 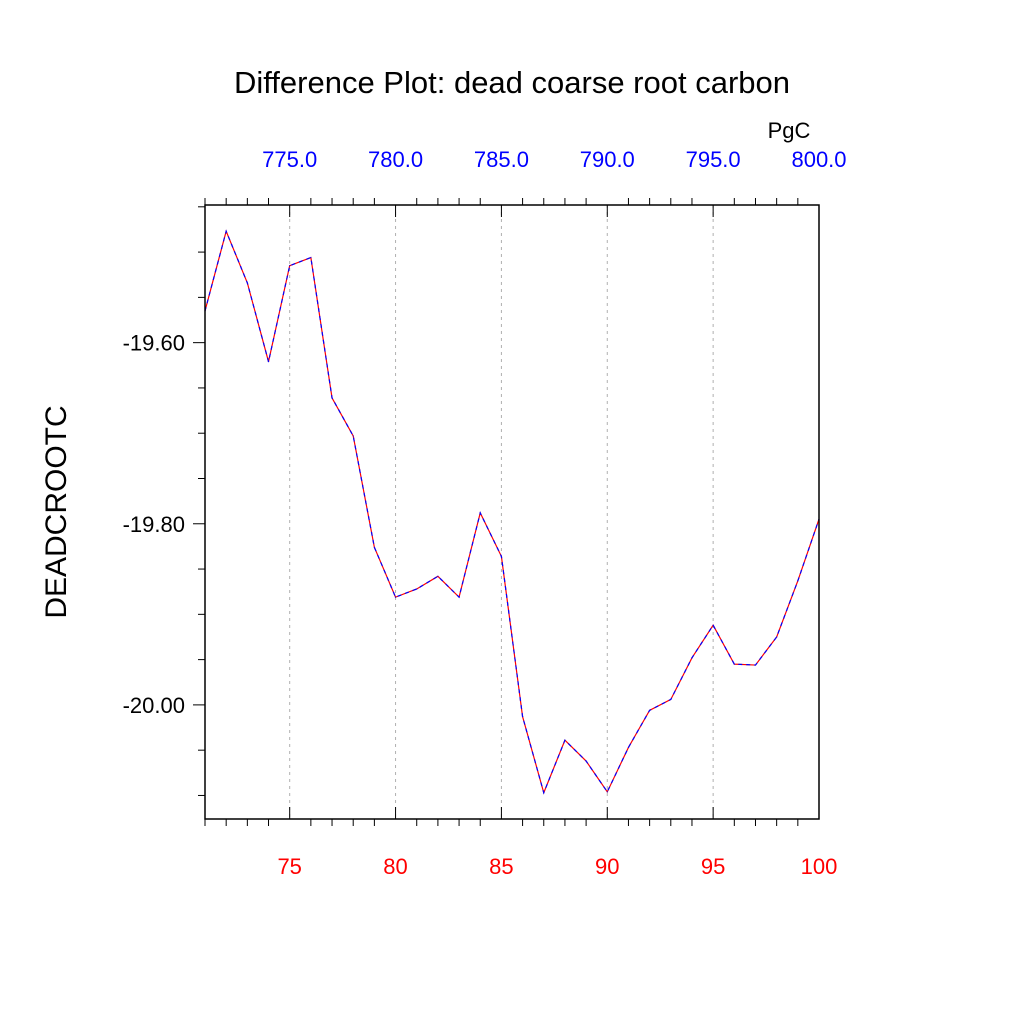 I want to click on x-tick-label: 80, so click(x=395, y=866).